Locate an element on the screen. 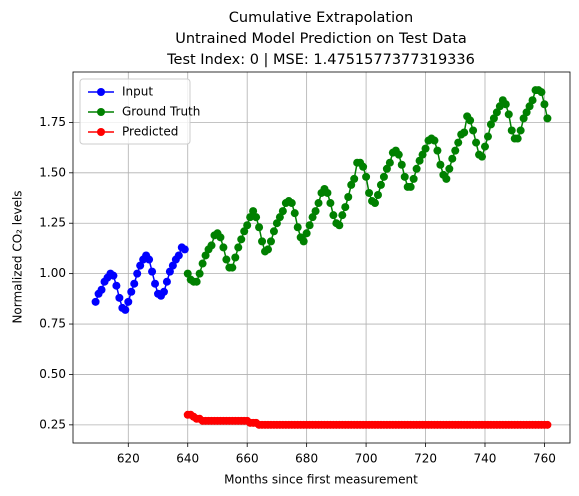 This screenshot has width=579, height=496. y-tick-label: 1.00 is located at coordinates (52, 273).